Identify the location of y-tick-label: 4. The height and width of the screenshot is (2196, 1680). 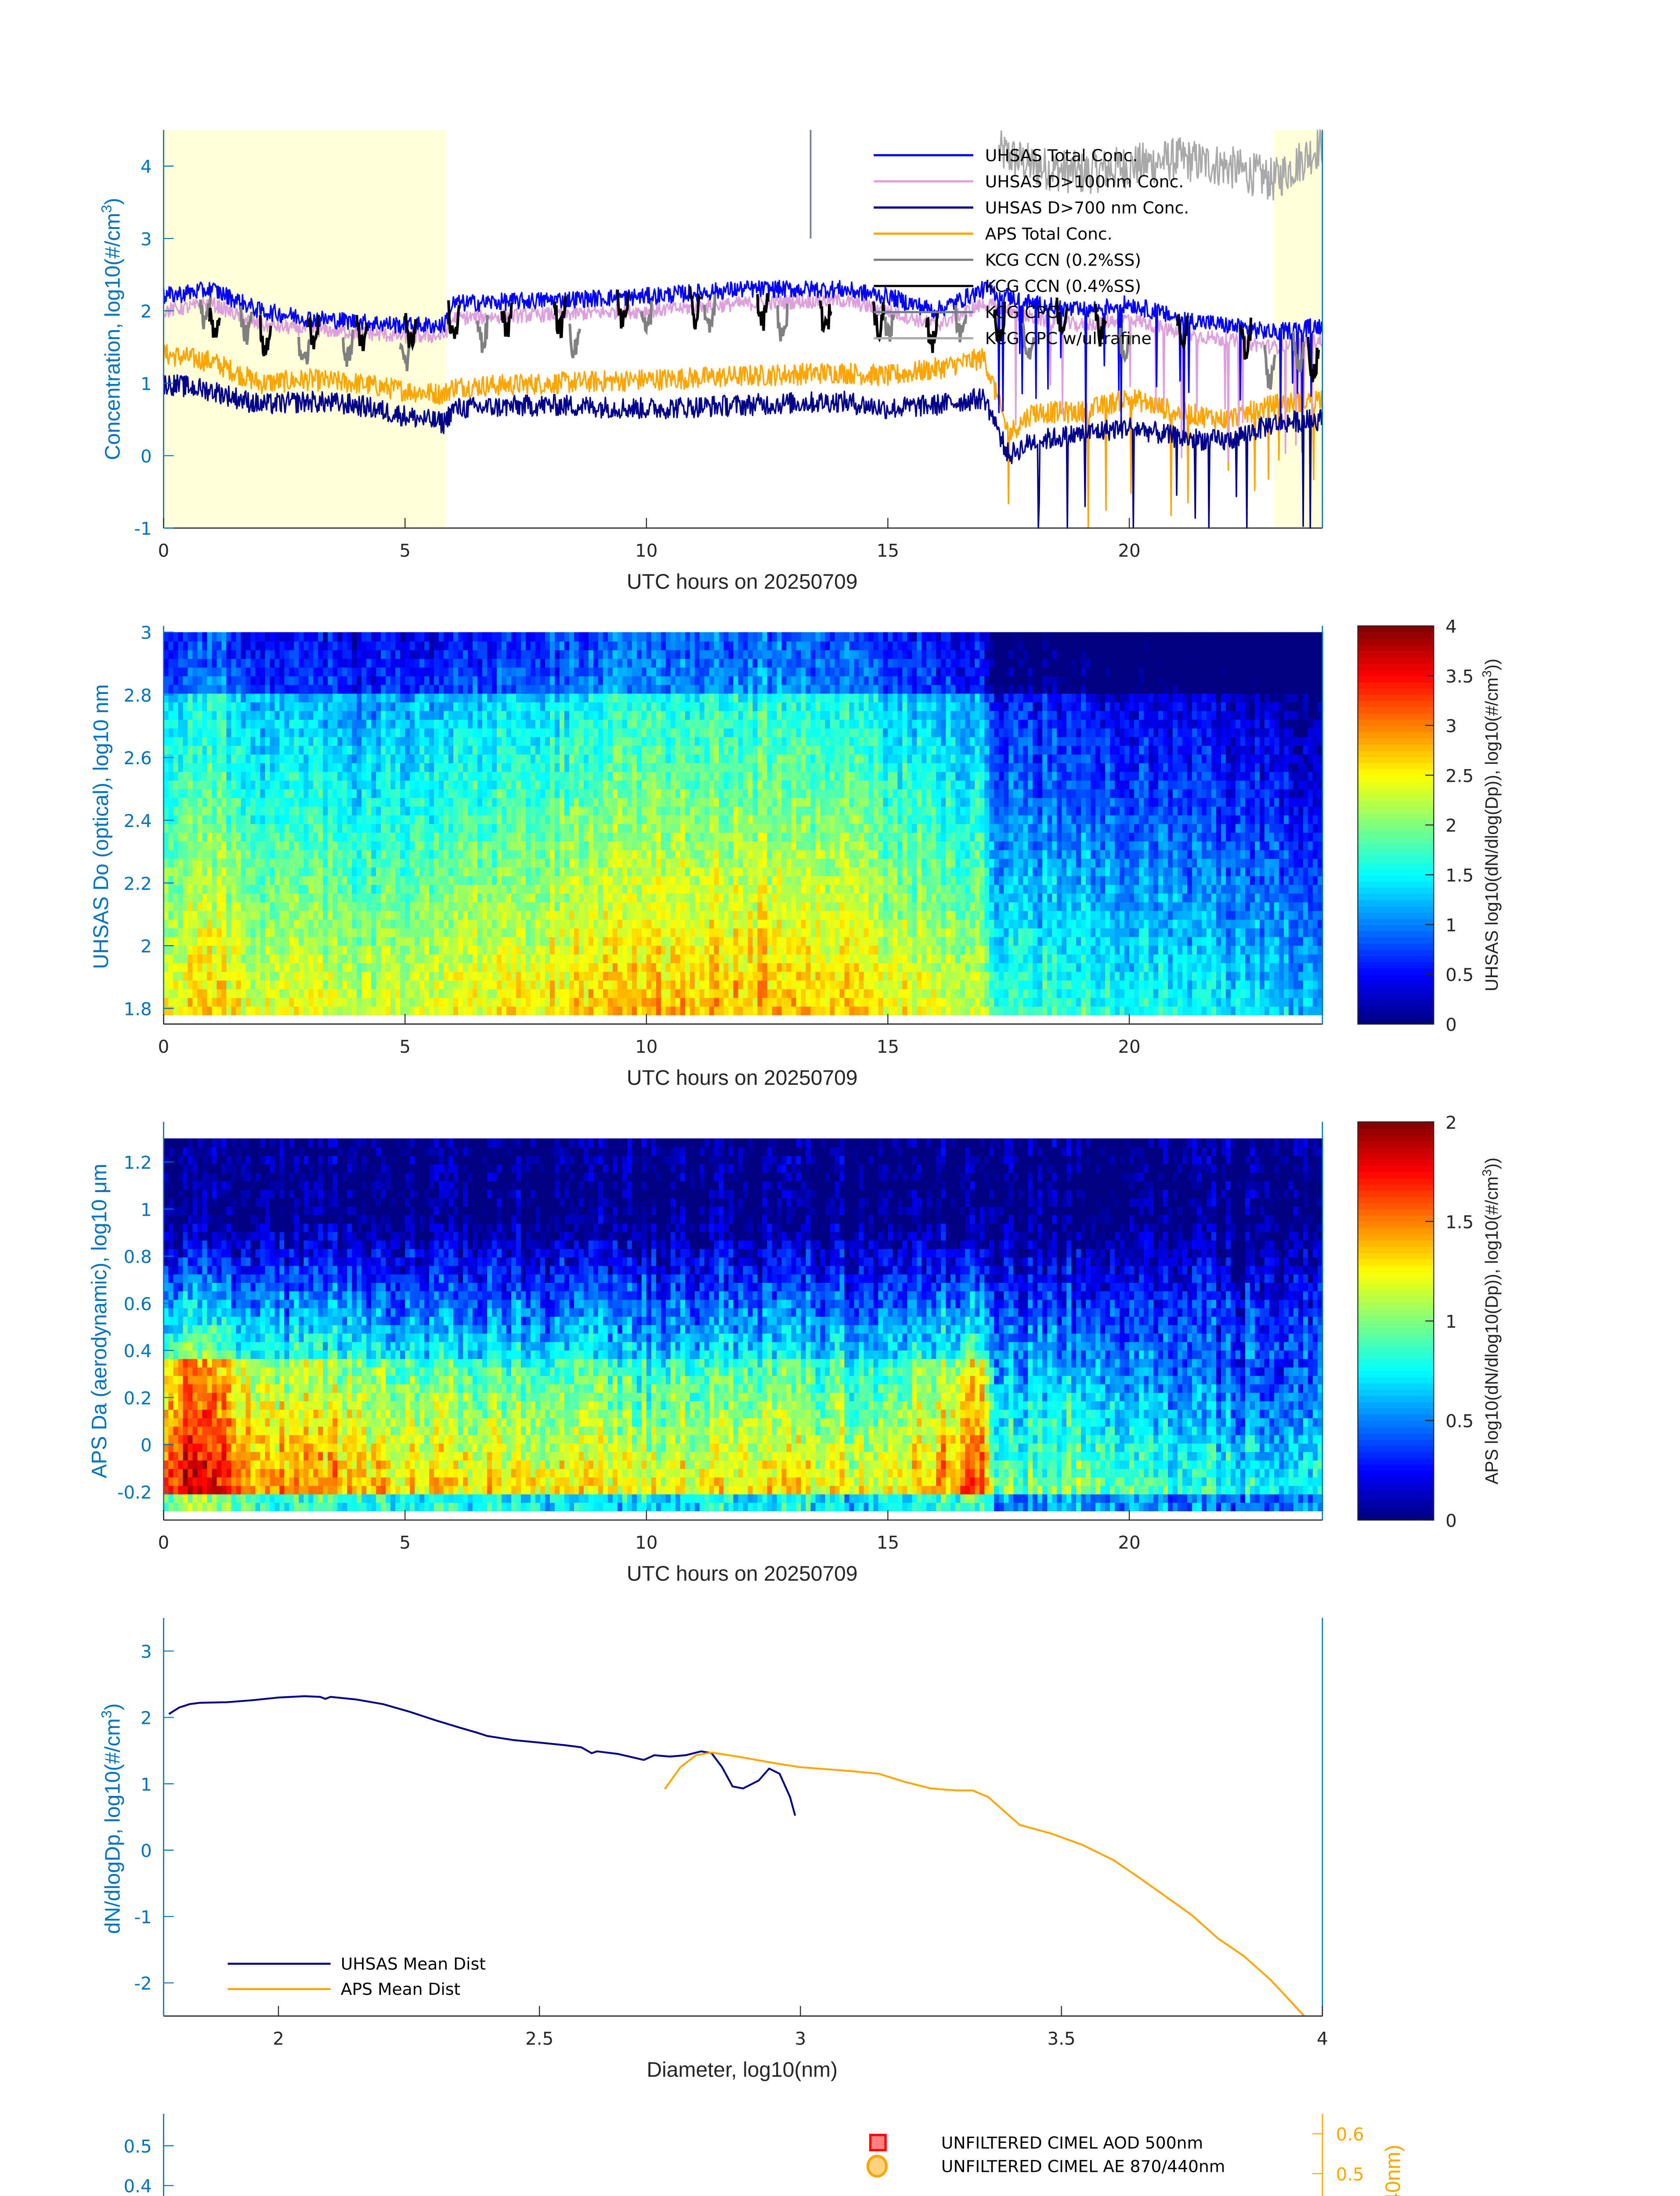
(146, 167).